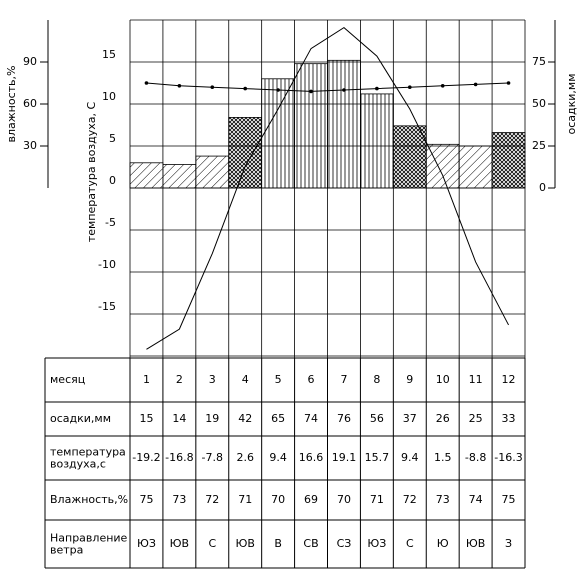 The width and height of the screenshot is (586, 579). I want to click on month-label: 7, so click(343, 379).